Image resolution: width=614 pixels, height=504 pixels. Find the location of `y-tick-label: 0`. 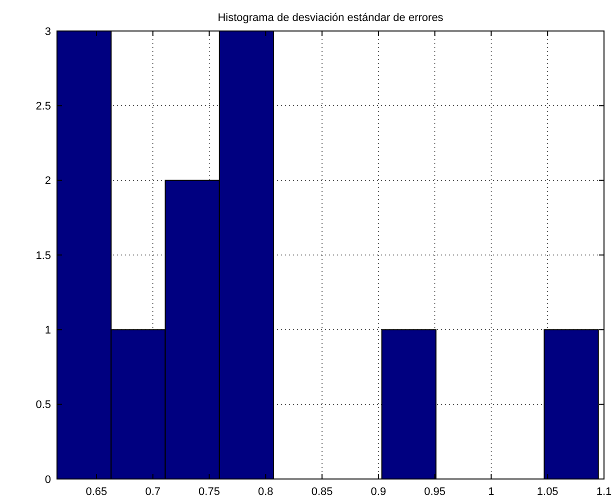

y-tick-label: 0 is located at coordinates (47, 480).